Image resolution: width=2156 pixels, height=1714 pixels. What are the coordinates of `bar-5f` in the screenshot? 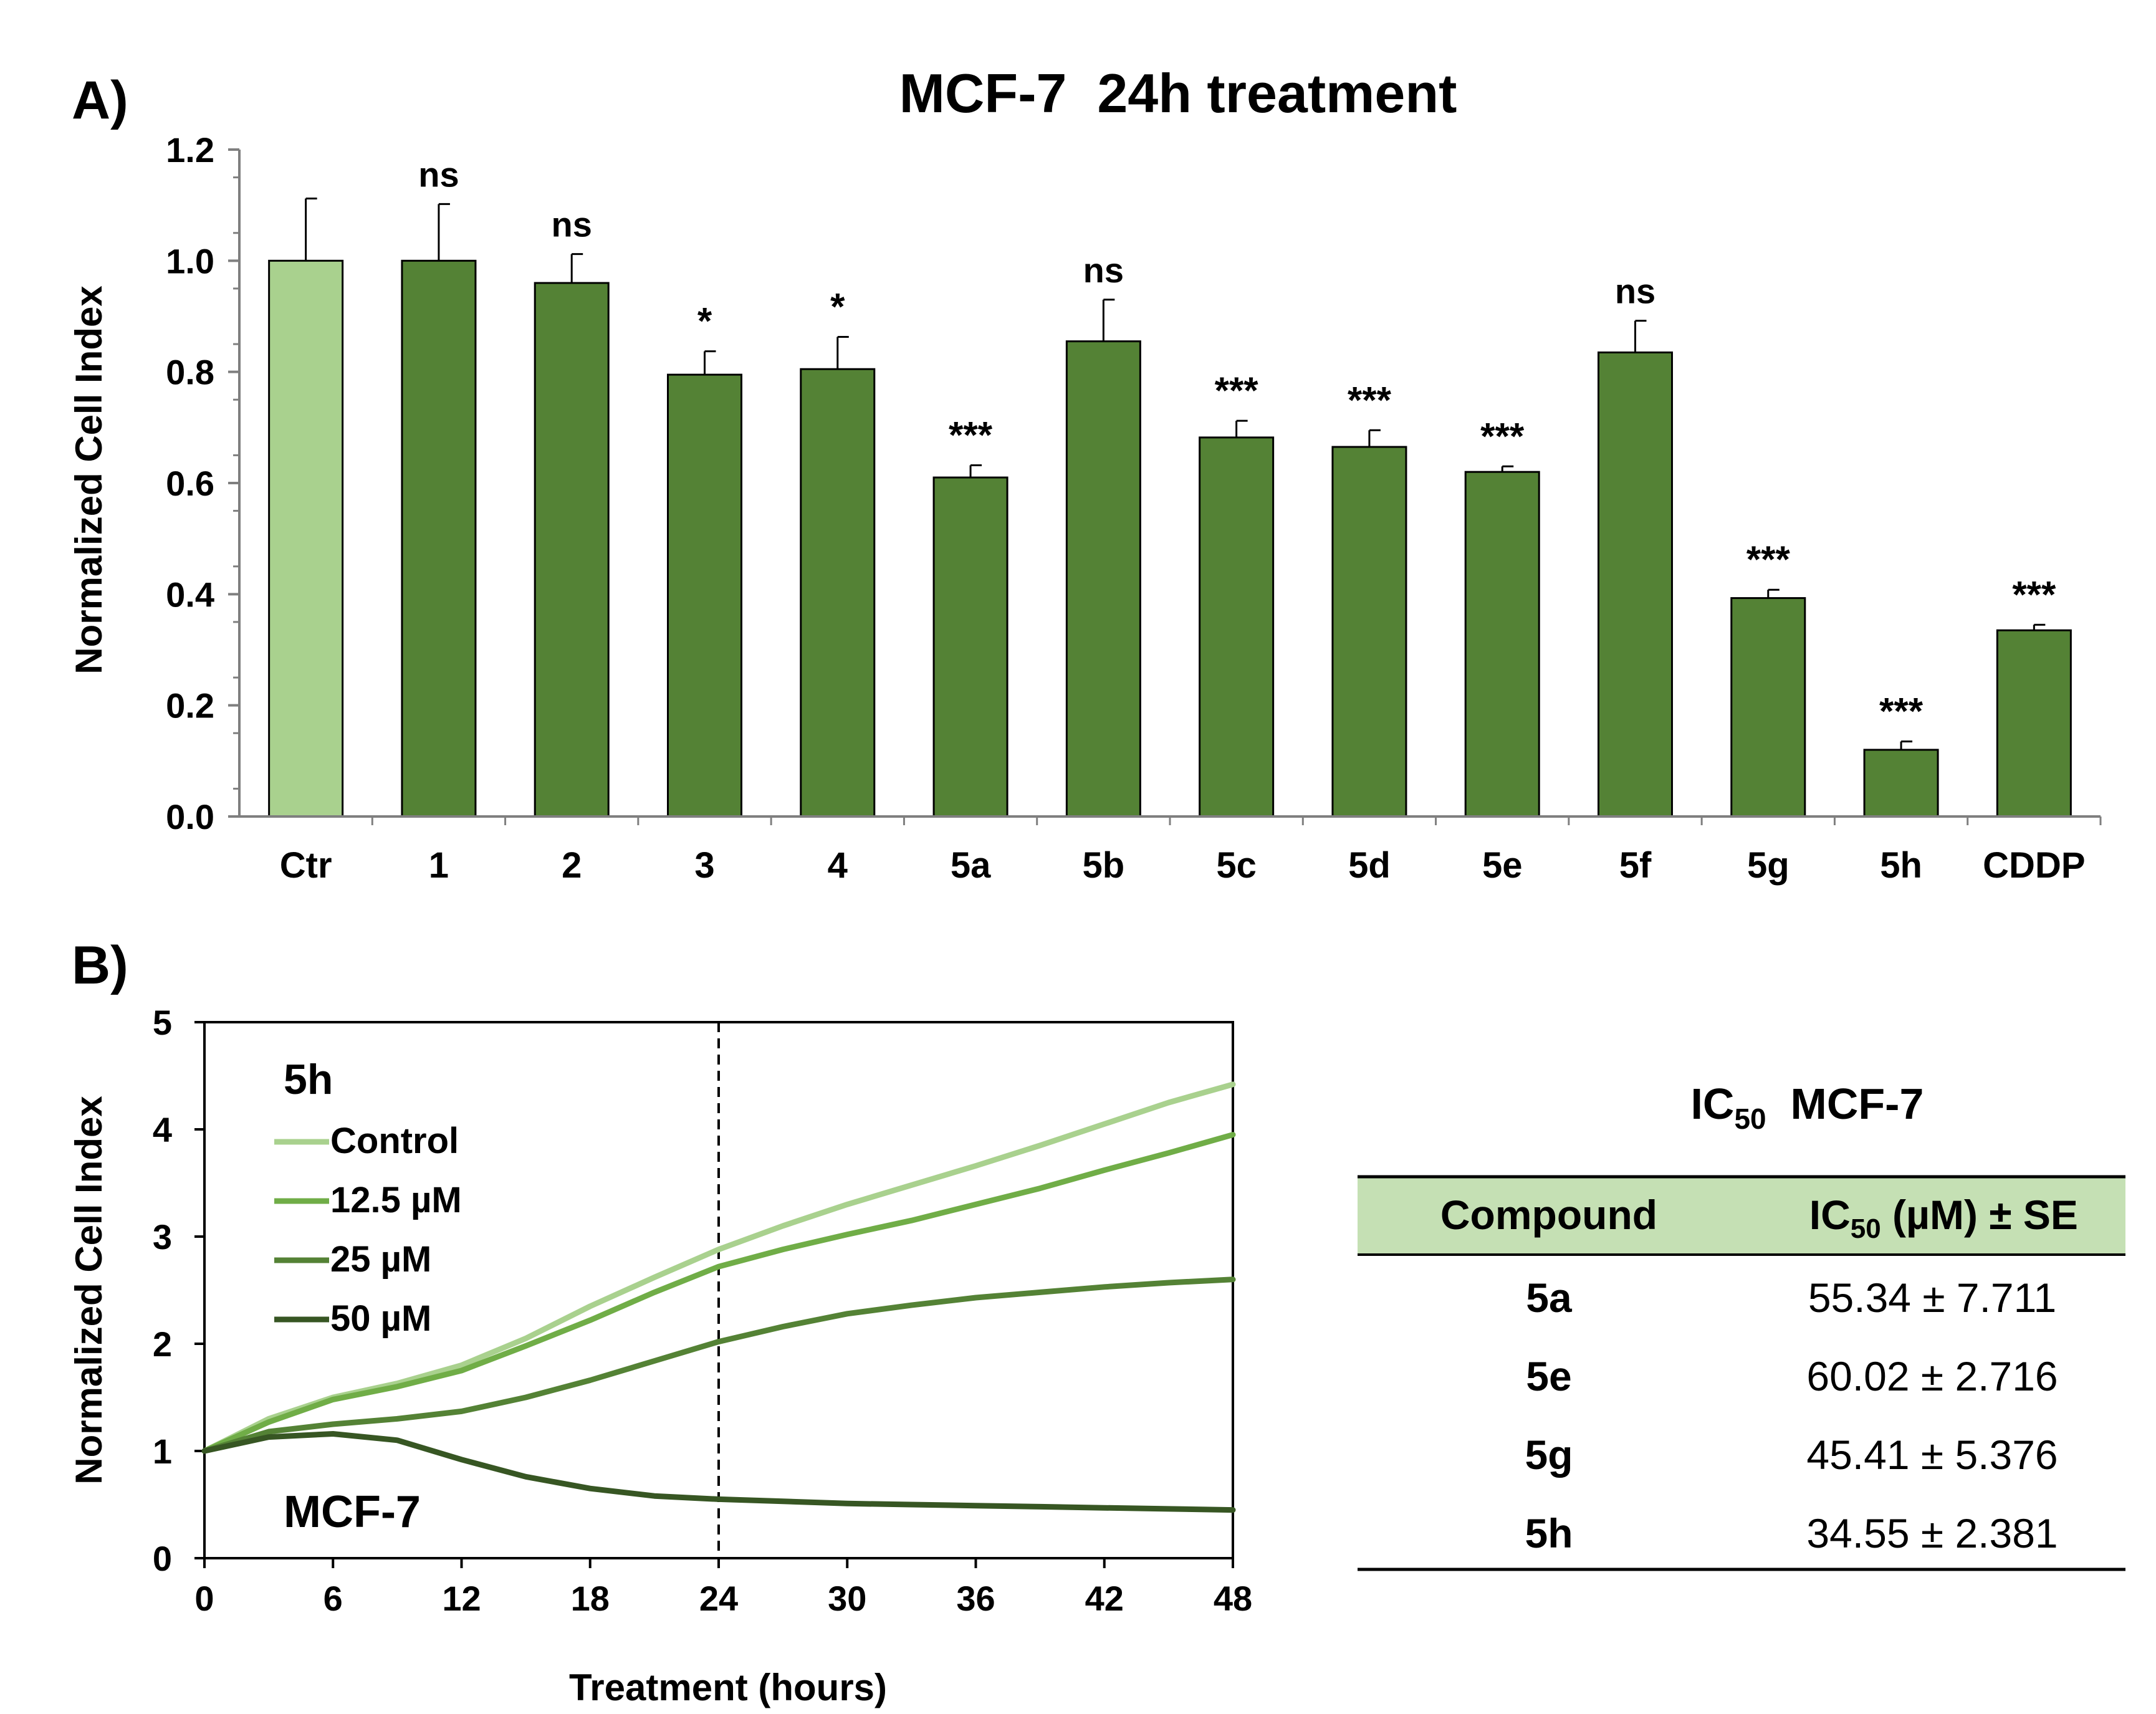 It's located at (1635, 584).